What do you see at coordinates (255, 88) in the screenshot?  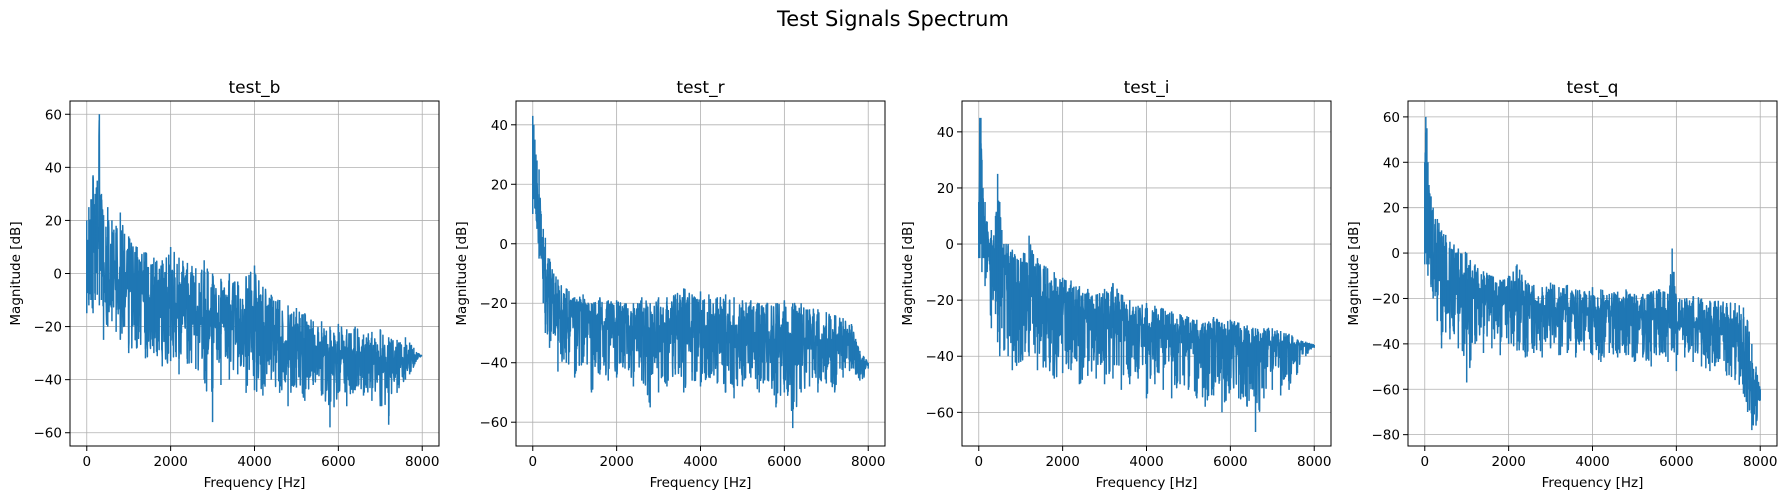 I see `subplot-title: test_b` at bounding box center [255, 88].